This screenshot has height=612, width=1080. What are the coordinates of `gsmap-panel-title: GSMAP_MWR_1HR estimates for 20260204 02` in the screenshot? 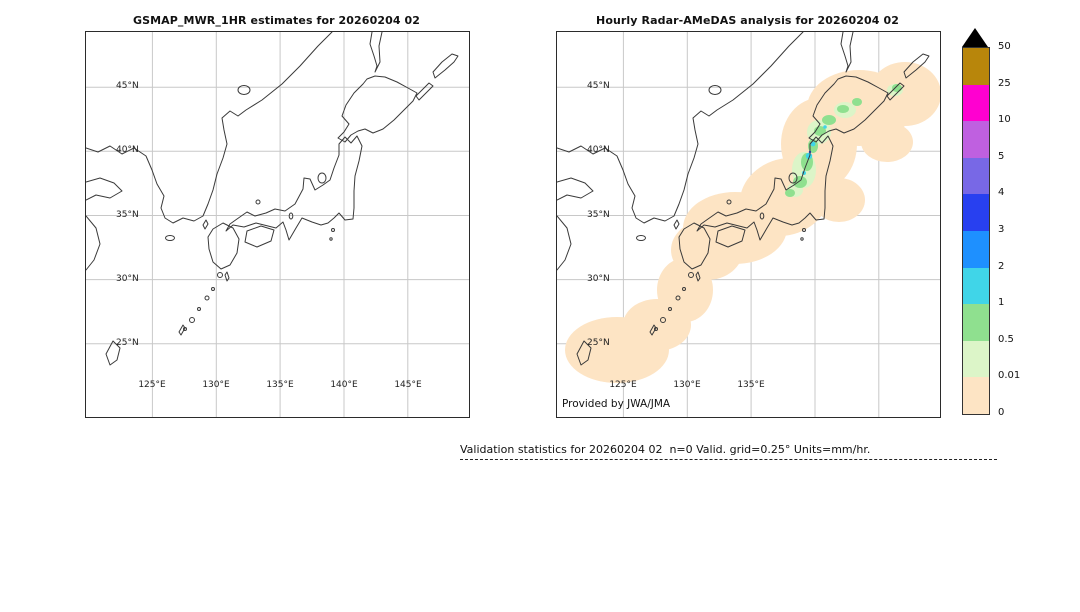 It's located at (276, 20).